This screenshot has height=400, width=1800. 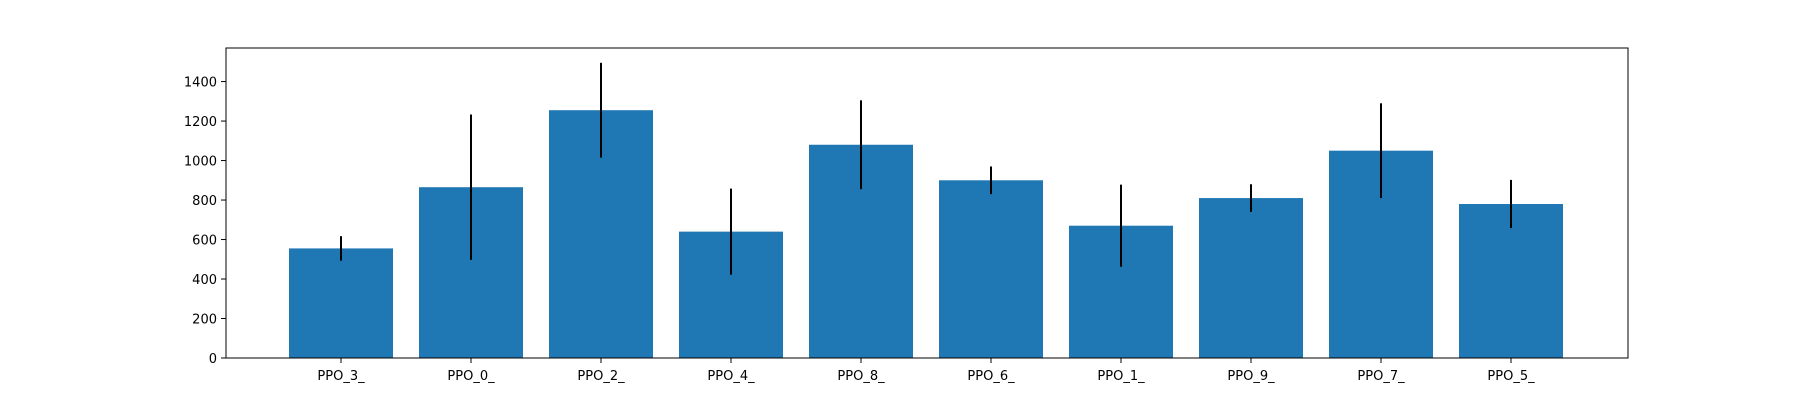 I want to click on x-tick-label: PPO_9_, so click(x=1251, y=376).